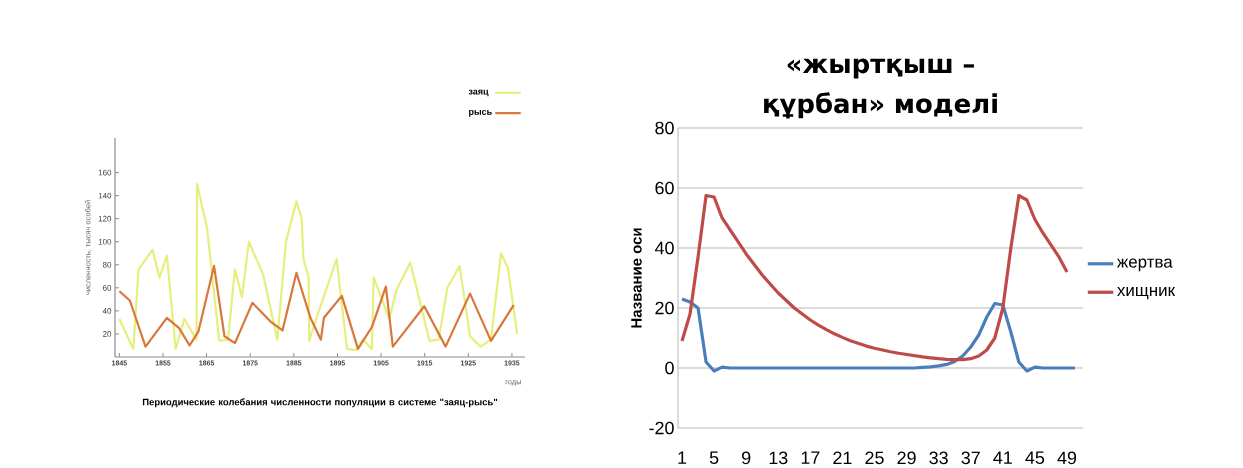  I want to click on x-tick-label: 49, so click(1067, 458).